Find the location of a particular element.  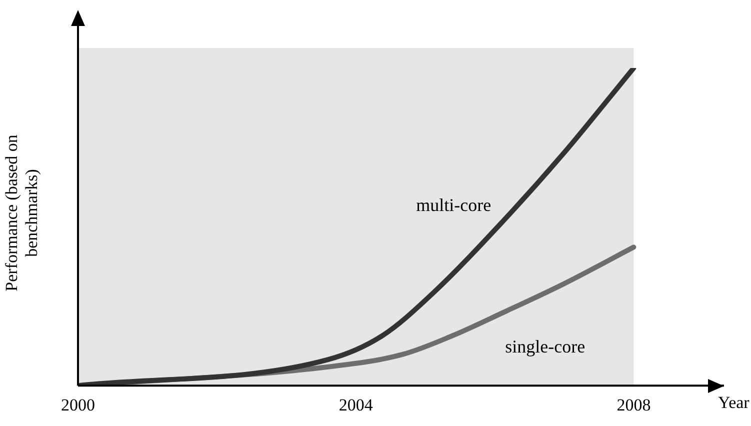

x-tick-label: 2008 is located at coordinates (633, 404).